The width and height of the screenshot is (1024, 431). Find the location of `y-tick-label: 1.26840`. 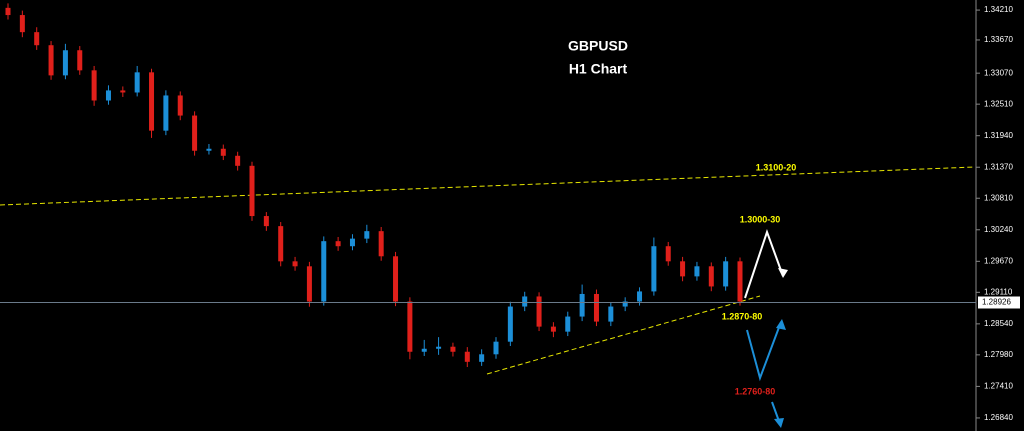

y-tick-label: 1.26840 is located at coordinates (998, 417).